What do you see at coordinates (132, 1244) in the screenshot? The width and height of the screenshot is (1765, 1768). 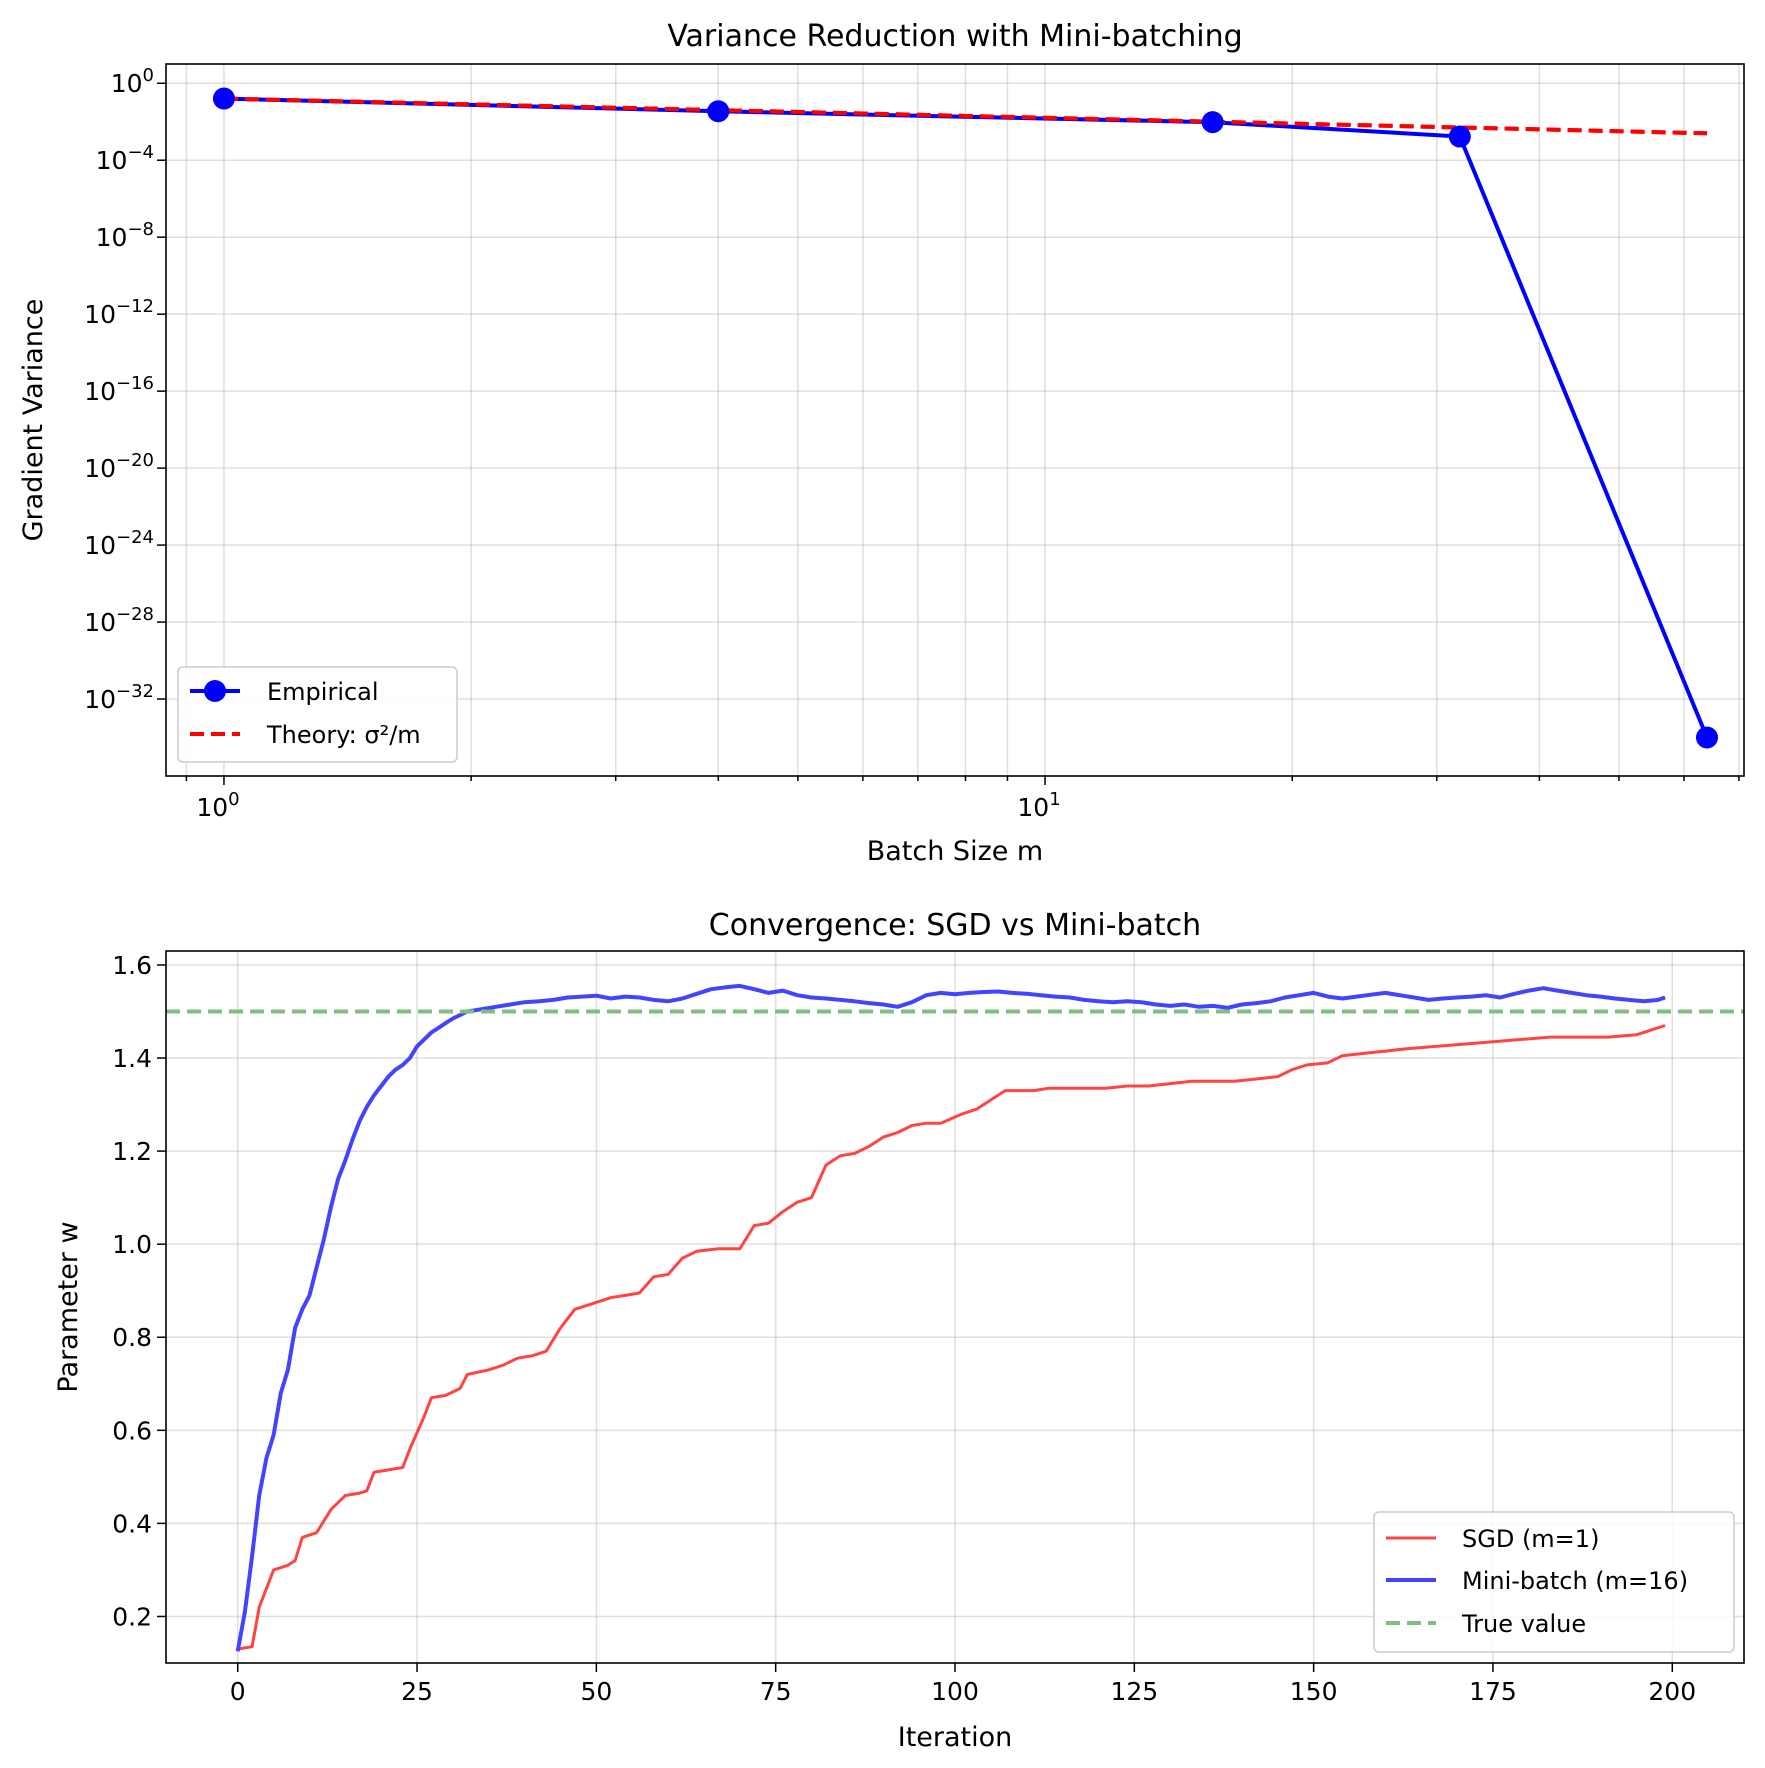 I see `y-tick-label: 1.0` at bounding box center [132, 1244].